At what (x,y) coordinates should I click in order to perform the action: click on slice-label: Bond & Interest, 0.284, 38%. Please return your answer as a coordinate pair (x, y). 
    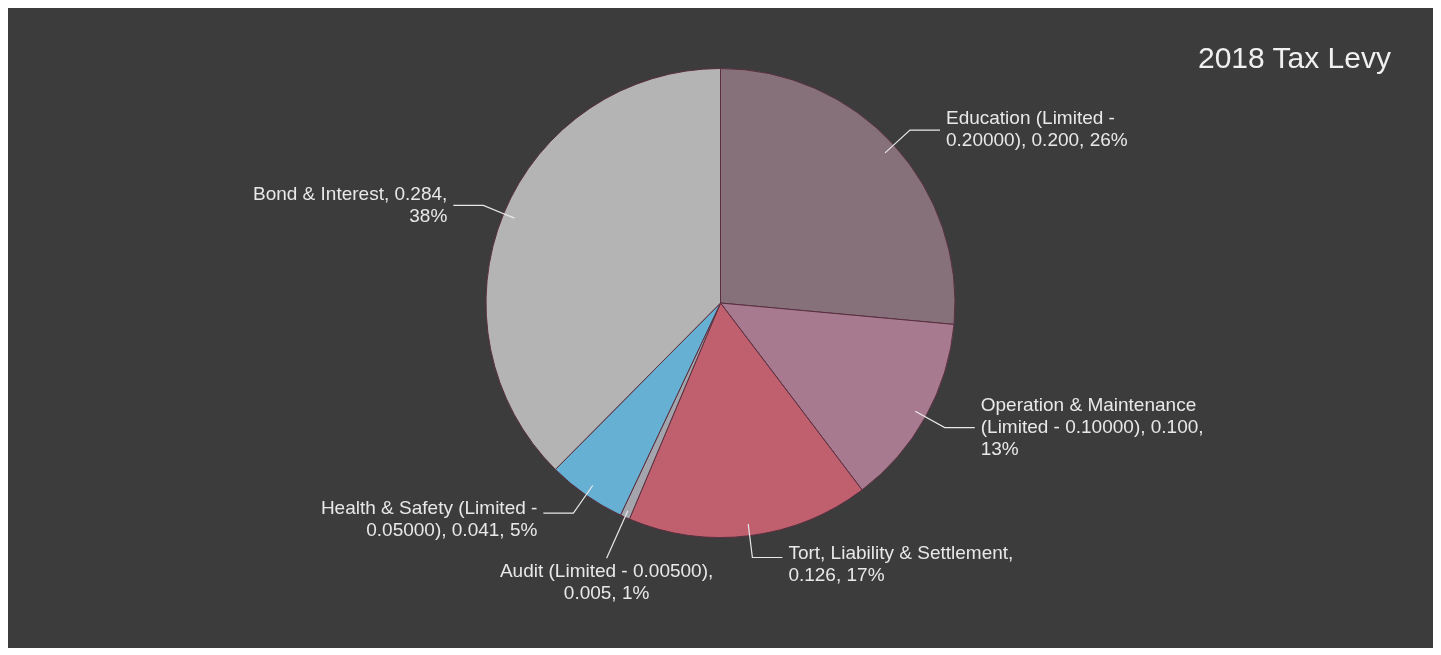
    Looking at the image, I should click on (350, 204).